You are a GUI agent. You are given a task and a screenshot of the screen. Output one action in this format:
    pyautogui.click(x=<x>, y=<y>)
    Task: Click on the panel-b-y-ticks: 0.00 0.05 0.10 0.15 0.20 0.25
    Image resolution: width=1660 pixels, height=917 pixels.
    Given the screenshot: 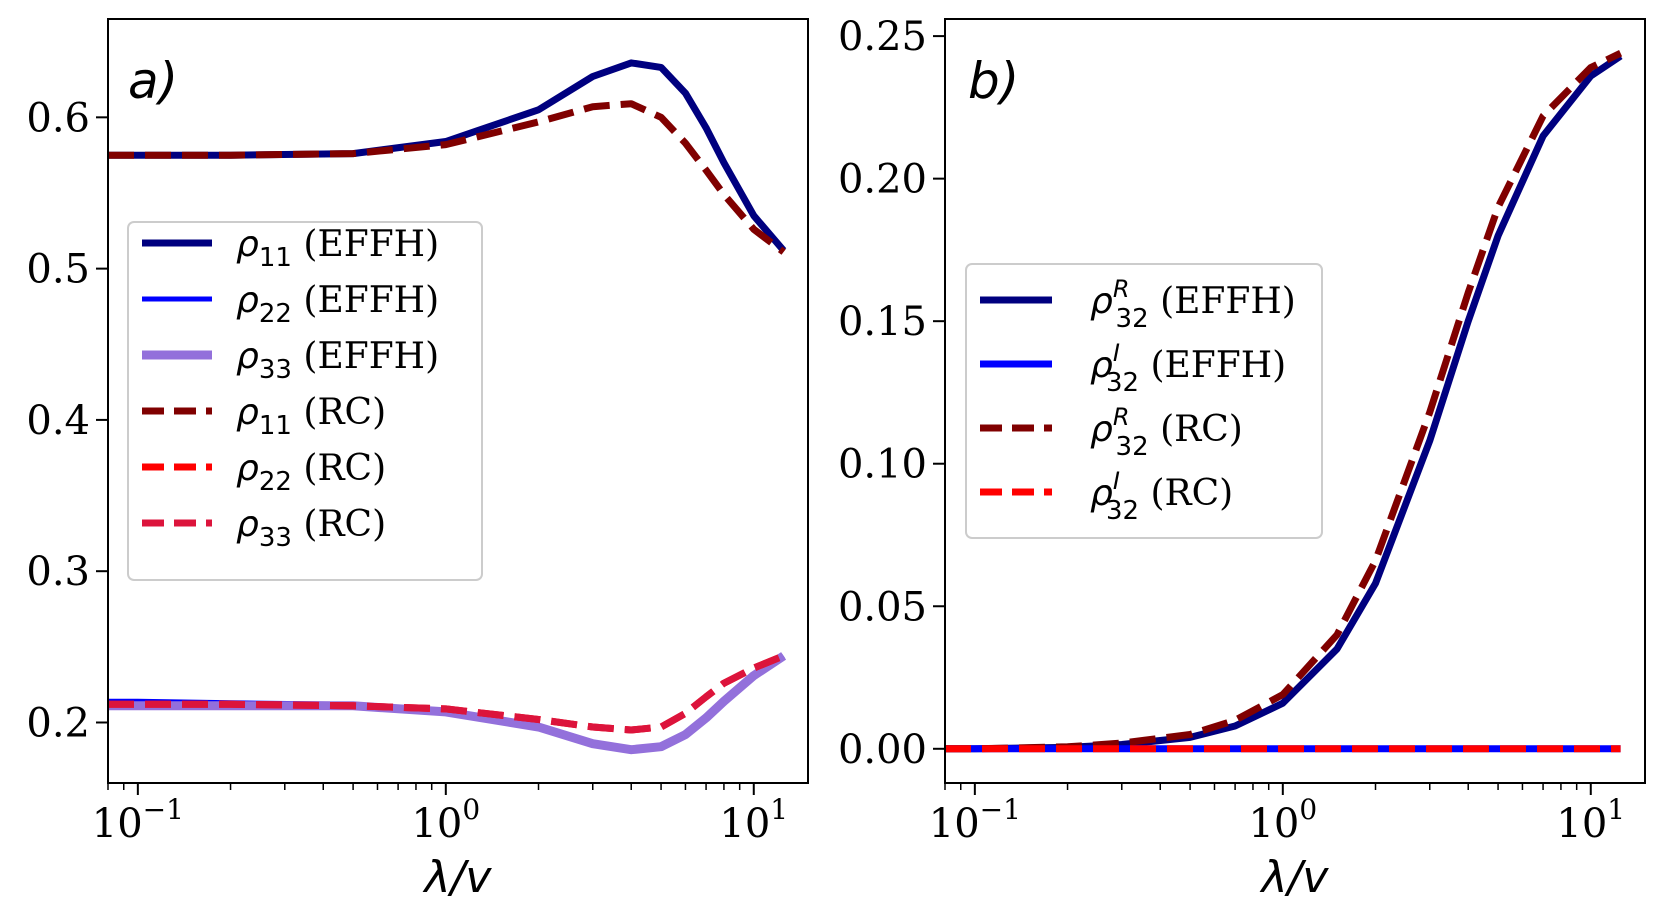 What is the action you would take?
    pyautogui.click(x=891, y=393)
    